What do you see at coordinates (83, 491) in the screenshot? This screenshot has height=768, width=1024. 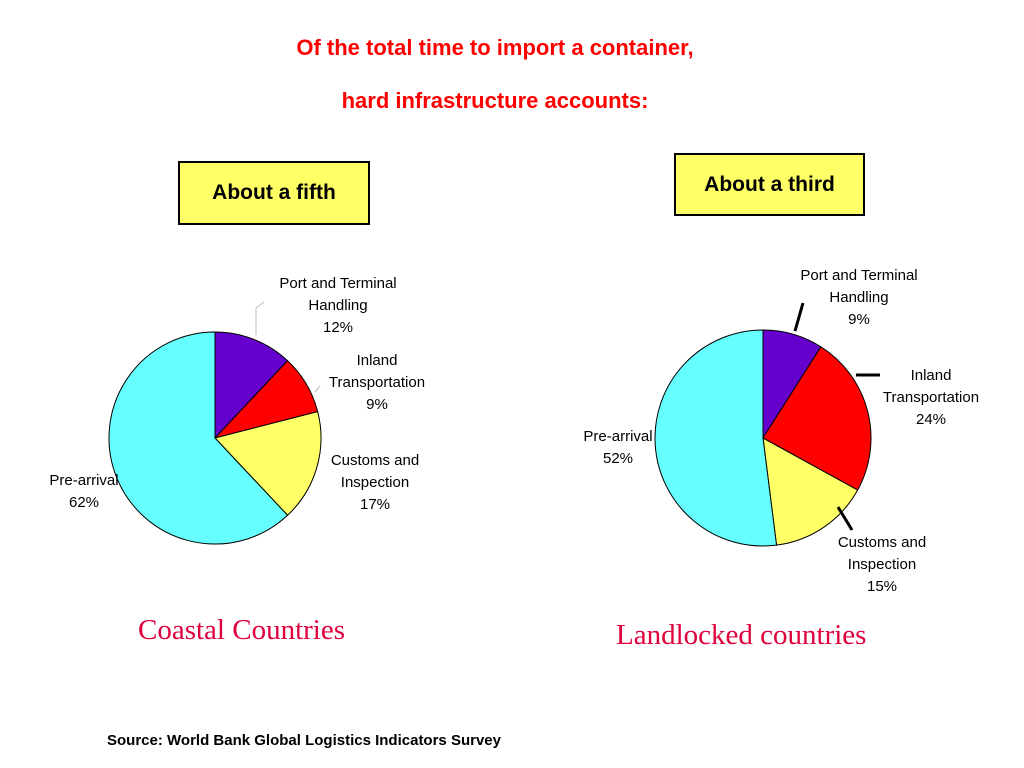 I see `slice-label-pre-arrival: Pre-arrival 62%` at bounding box center [83, 491].